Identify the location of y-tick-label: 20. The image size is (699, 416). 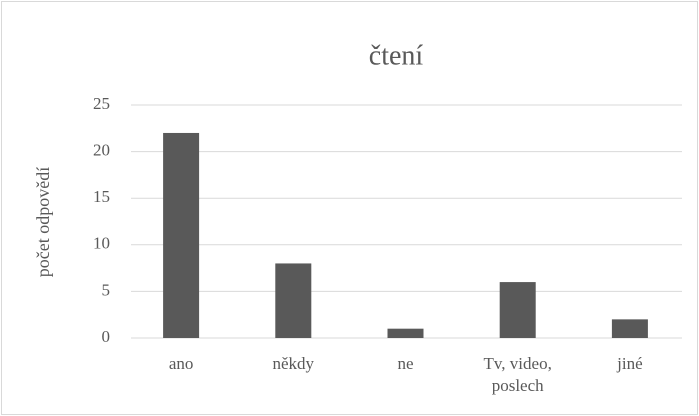
(101, 150).